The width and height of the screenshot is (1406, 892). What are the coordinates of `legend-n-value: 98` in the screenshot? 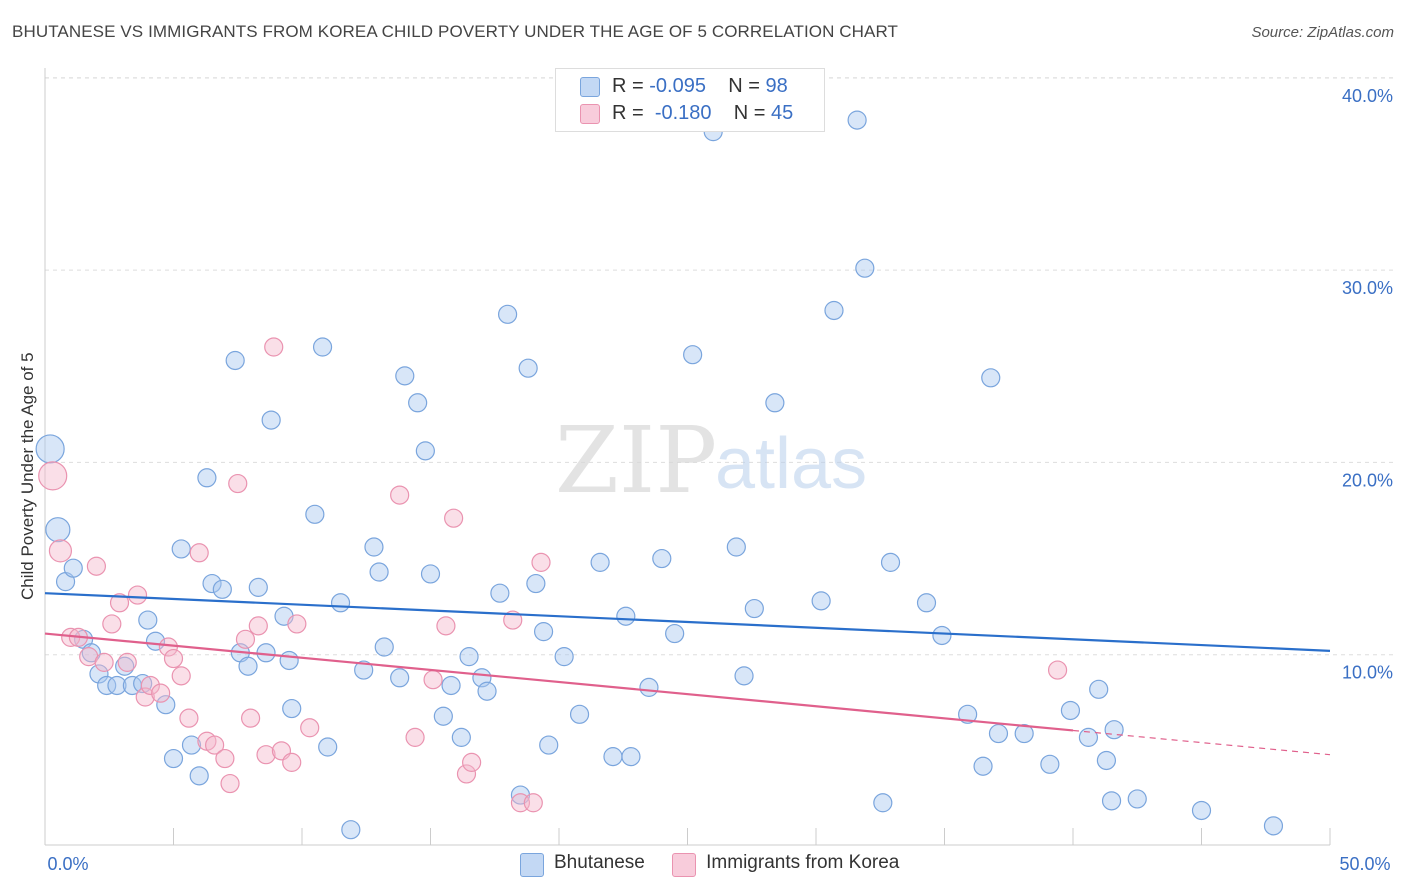 It's located at (776, 86).